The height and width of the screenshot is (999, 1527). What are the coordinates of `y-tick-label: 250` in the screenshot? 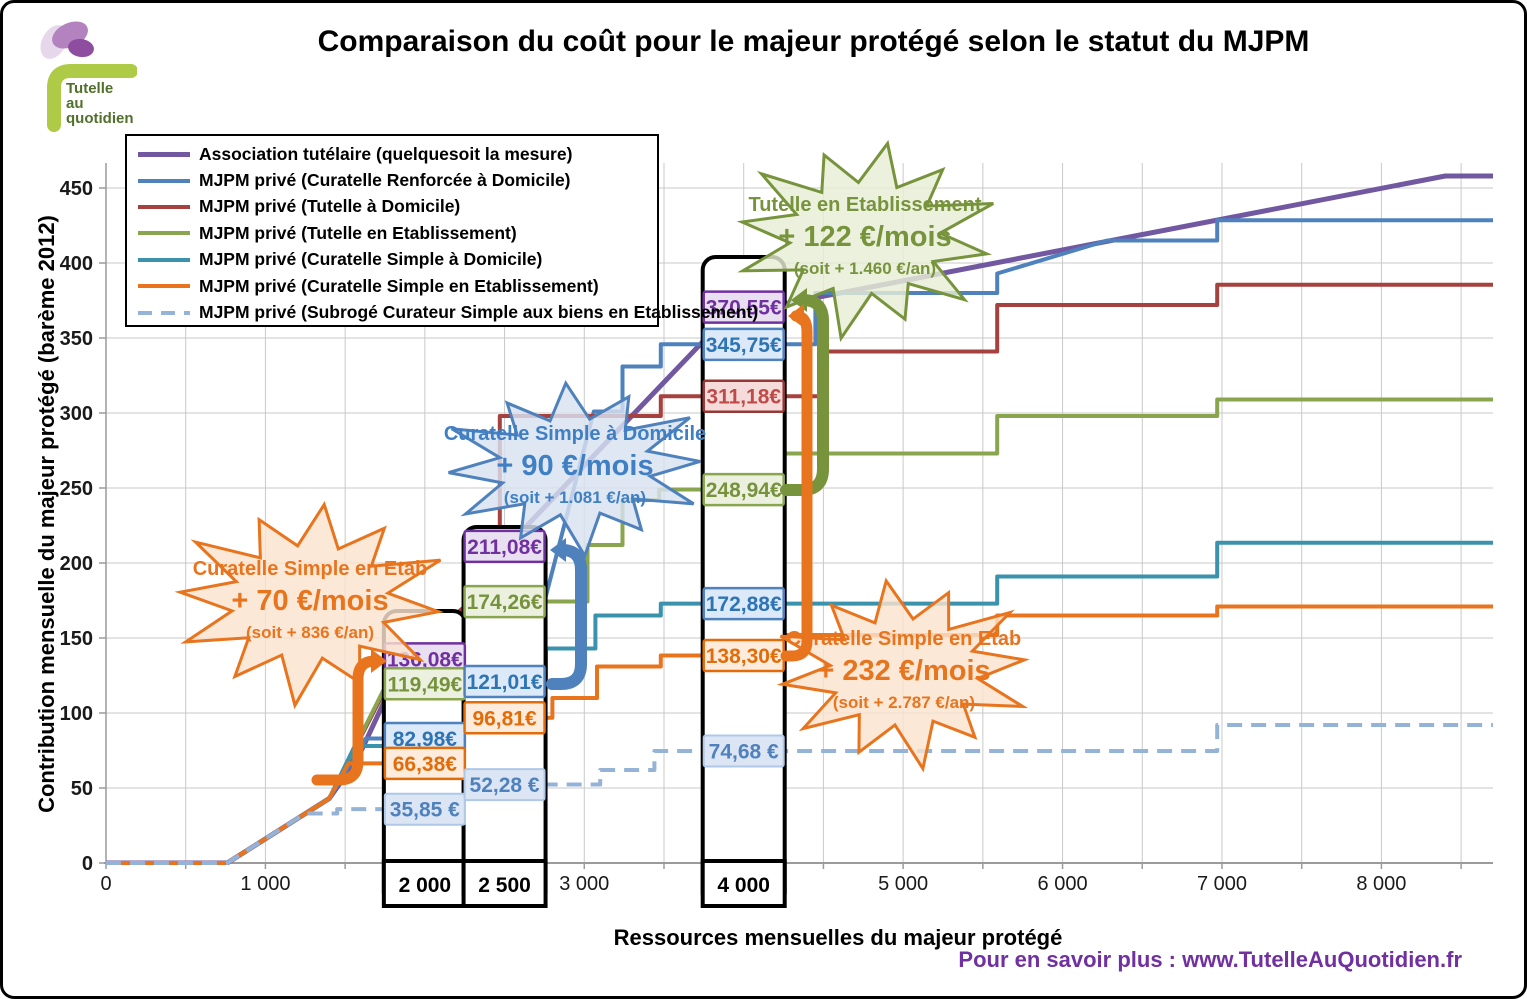 It's located at (76, 489).